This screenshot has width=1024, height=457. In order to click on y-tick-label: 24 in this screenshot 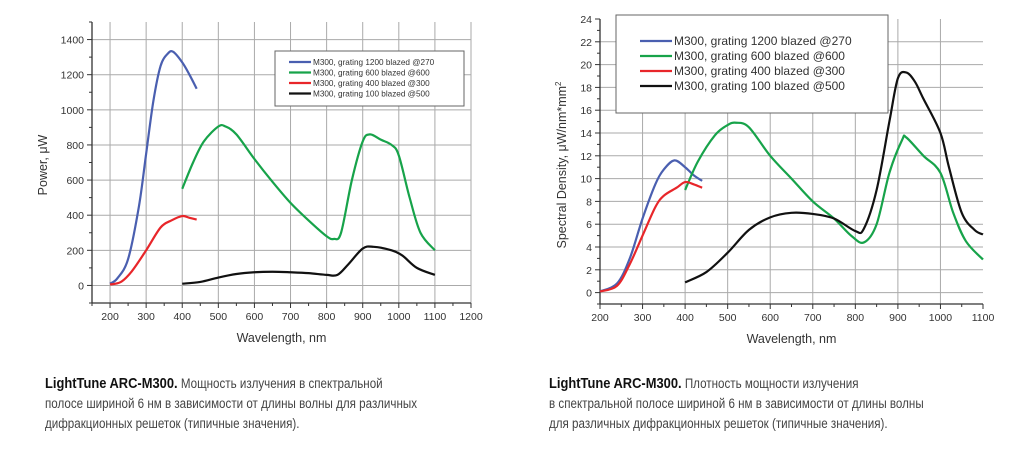, I will do `click(586, 20)`.